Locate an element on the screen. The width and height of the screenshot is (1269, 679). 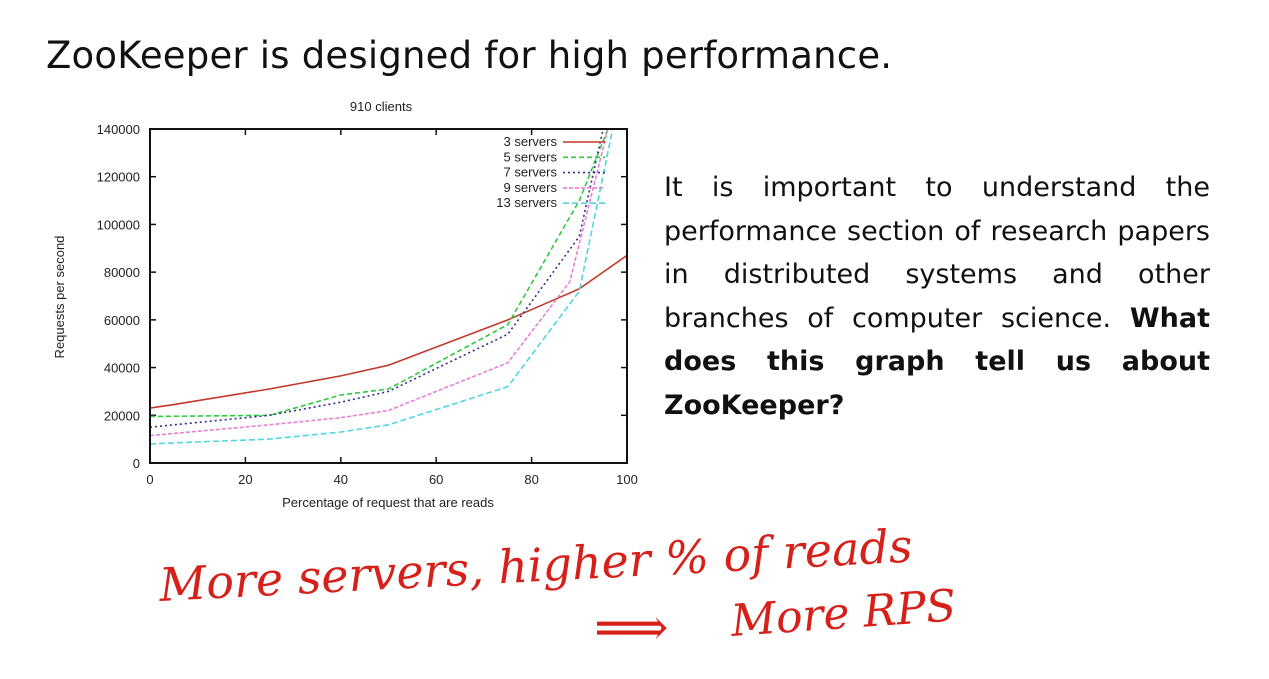
x-tick-label: 0 is located at coordinates (149, 479).